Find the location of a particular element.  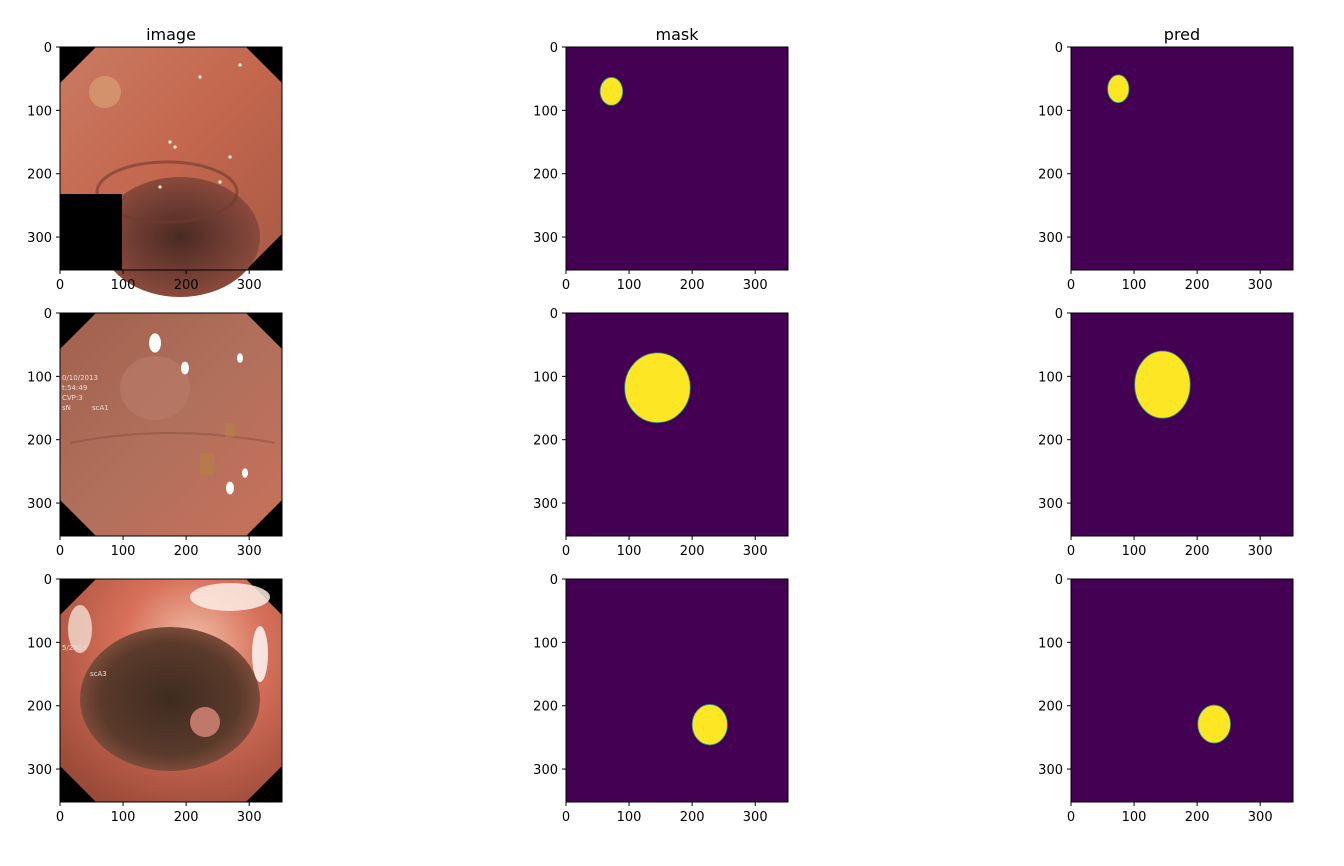

column-title-pred: pred is located at coordinates (1182, 34).